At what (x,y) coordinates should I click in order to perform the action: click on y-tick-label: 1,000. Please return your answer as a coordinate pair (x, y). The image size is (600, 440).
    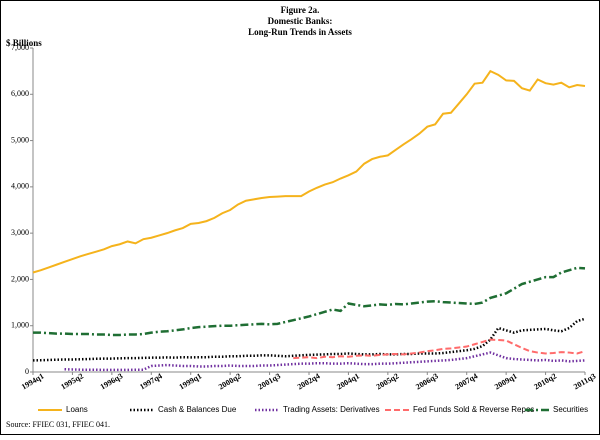
    Looking at the image, I should click on (20, 325).